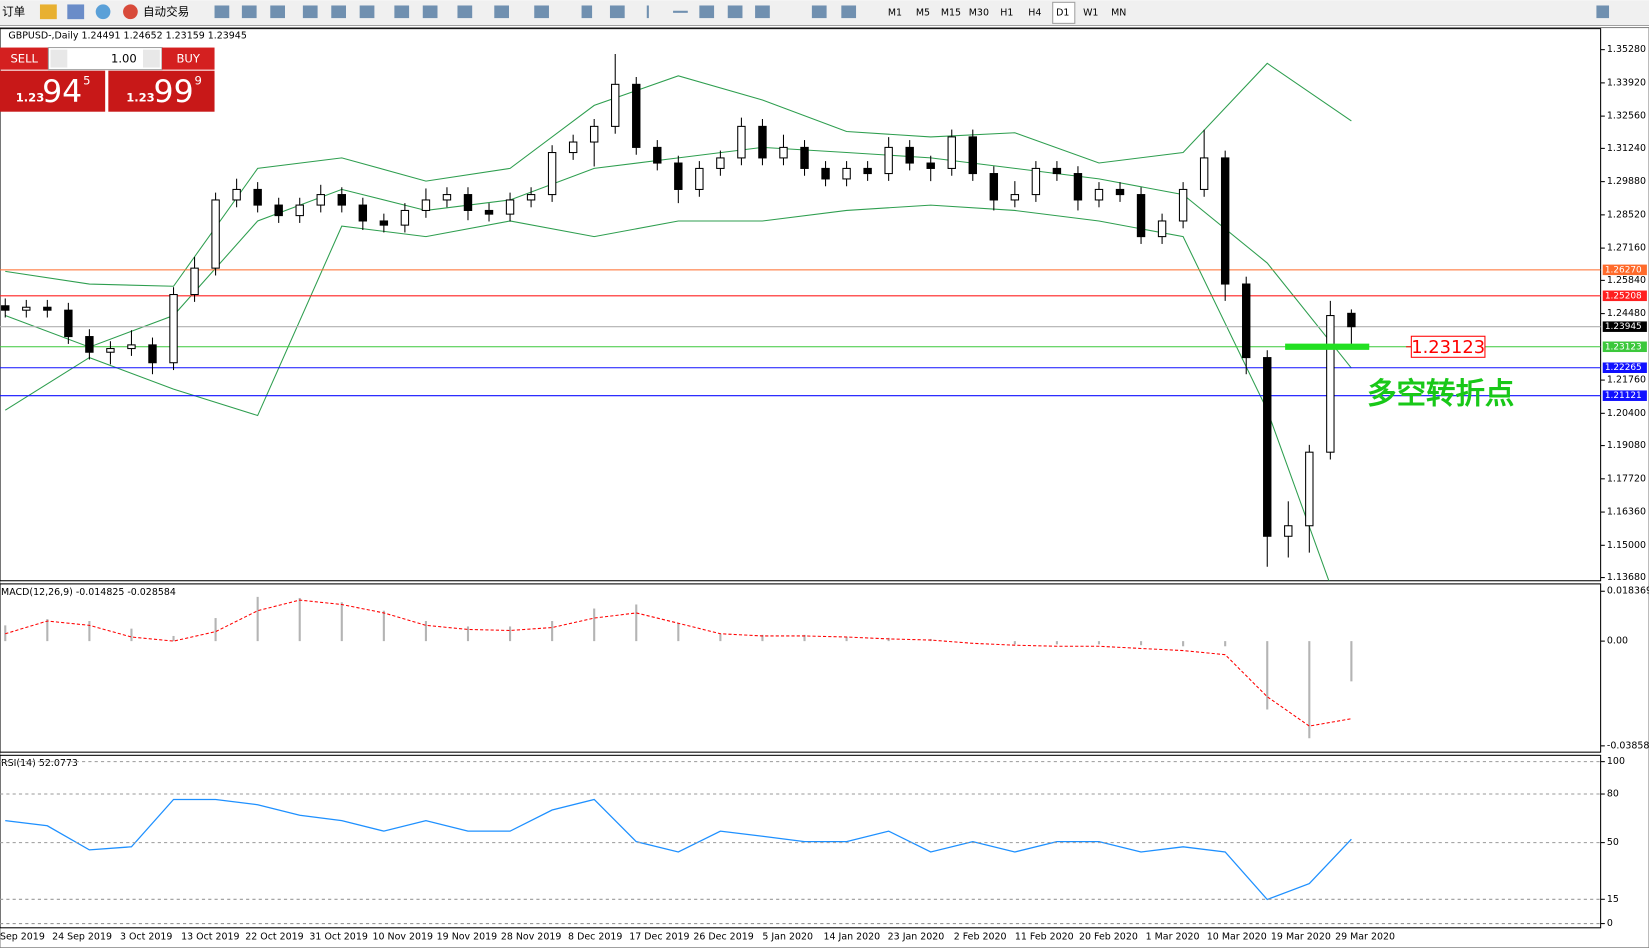  What do you see at coordinates (130, 12) in the screenshot?
I see `autotrade-icon` at bounding box center [130, 12].